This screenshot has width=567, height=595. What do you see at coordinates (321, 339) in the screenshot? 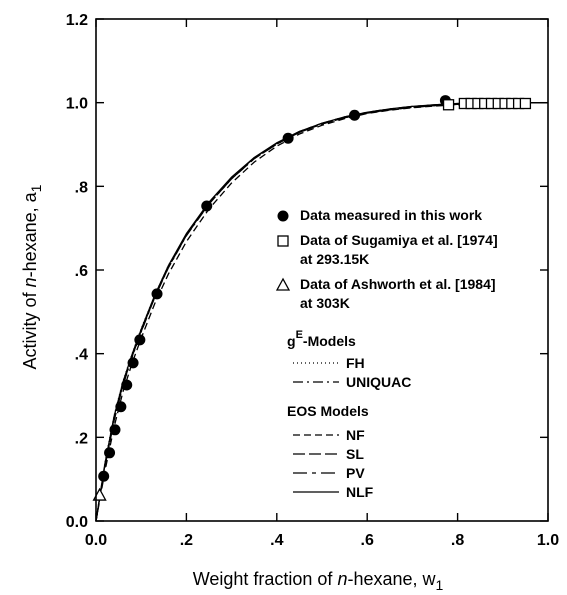
I see `legend-ge-heading: gE-Models` at bounding box center [321, 339].